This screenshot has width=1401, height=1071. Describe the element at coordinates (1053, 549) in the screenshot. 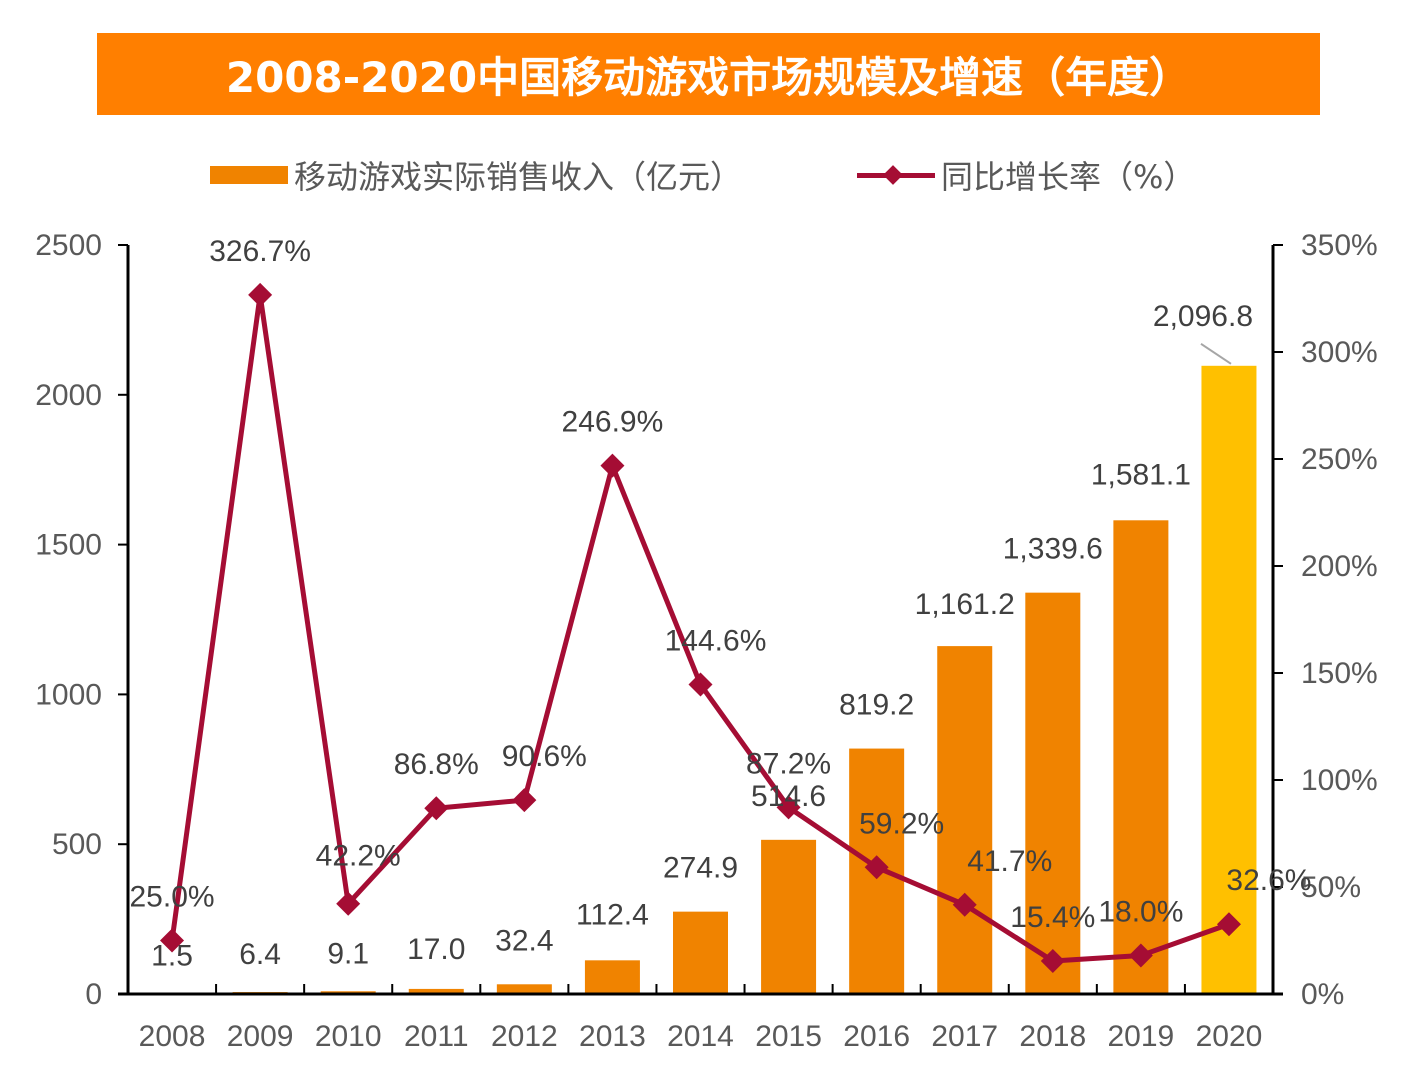

I see `bar-value-label-2018: 1,339.6` at that location.